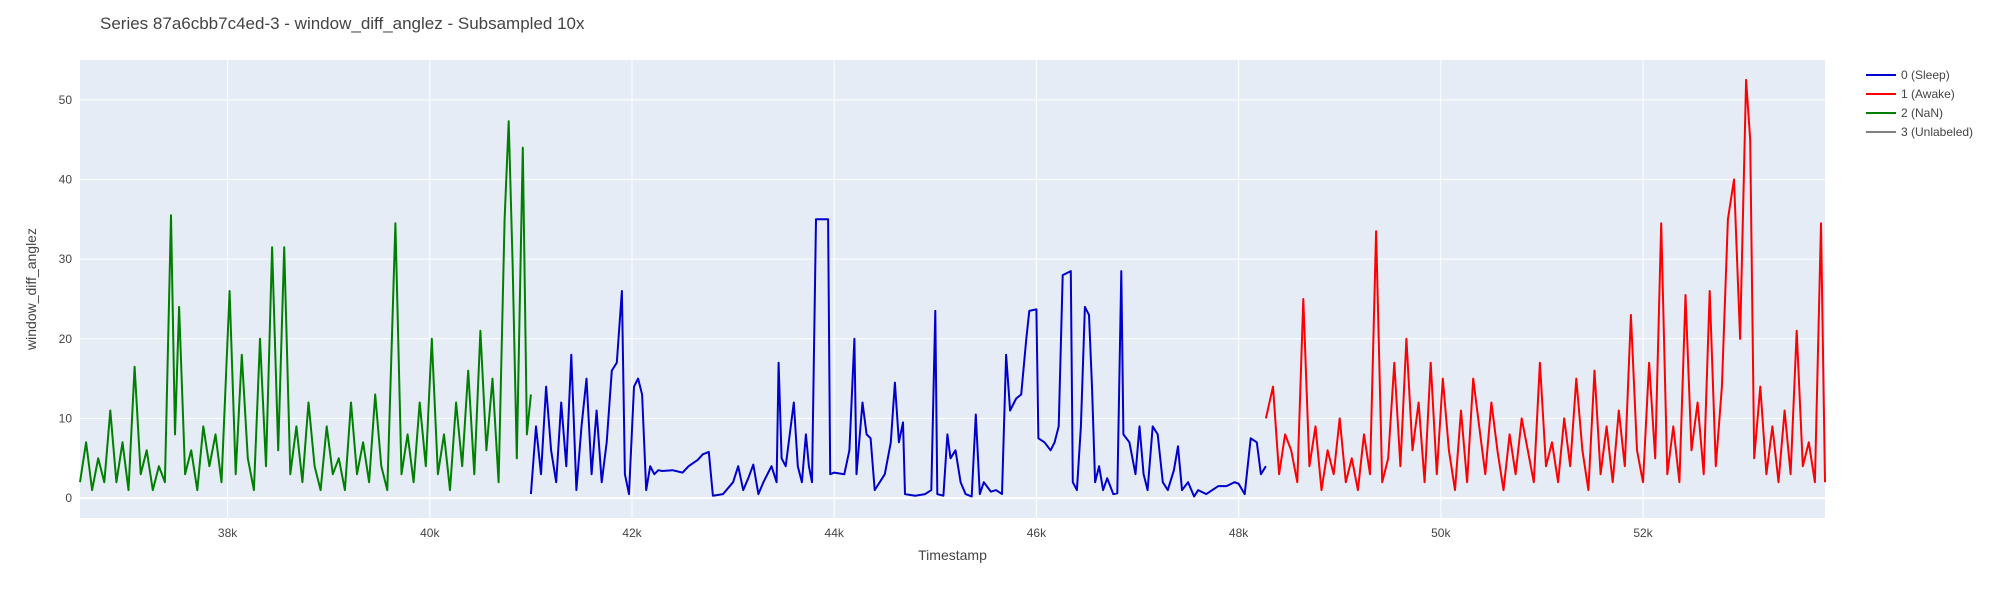 Image resolution: width=2000 pixels, height=600 pixels. What do you see at coordinates (952, 555) in the screenshot?
I see `x-axis-title: Timestamp` at bounding box center [952, 555].